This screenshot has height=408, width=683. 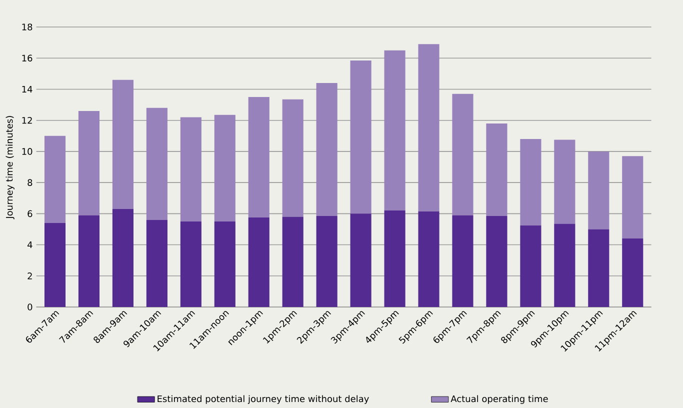 What do you see at coordinates (499, 399) in the screenshot?
I see `legend-label: Actual operating time` at bounding box center [499, 399].